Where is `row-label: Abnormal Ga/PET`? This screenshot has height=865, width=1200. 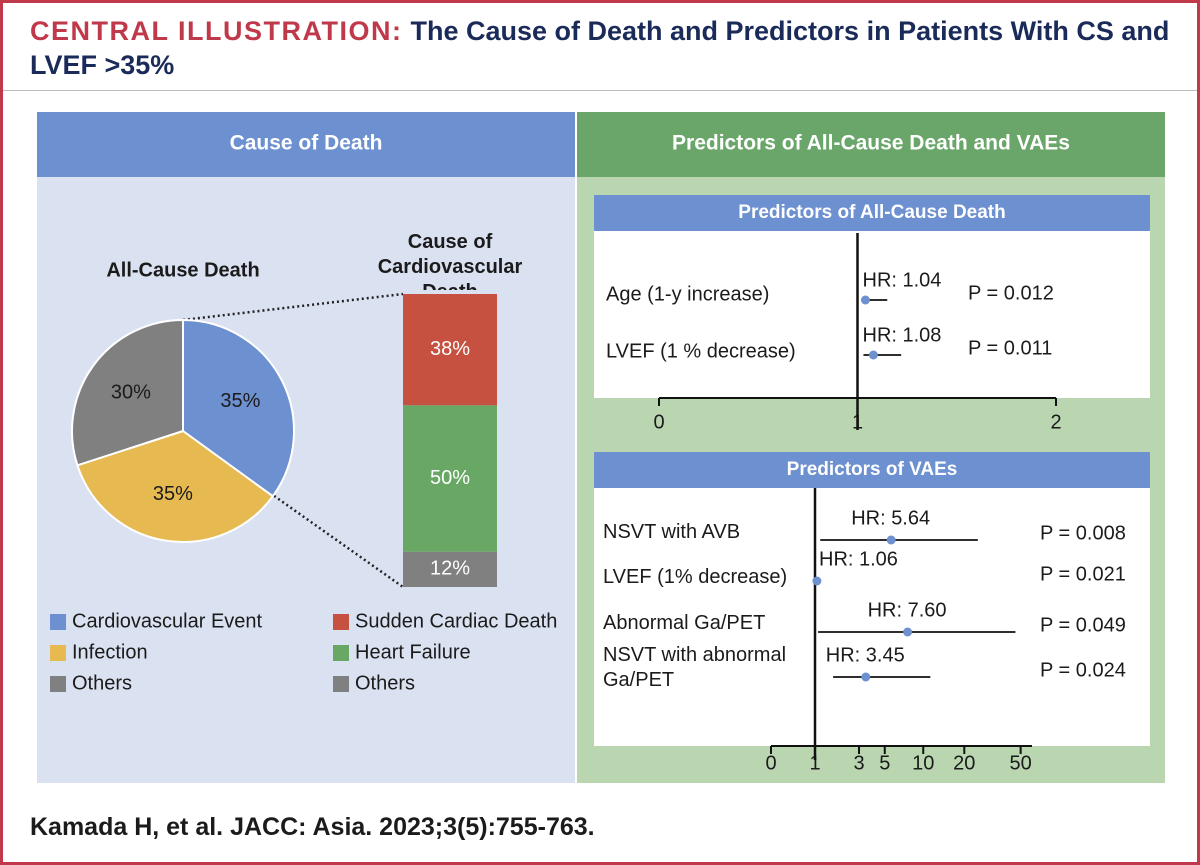 row-label: Abnormal Ga/PET is located at coordinates (684, 623).